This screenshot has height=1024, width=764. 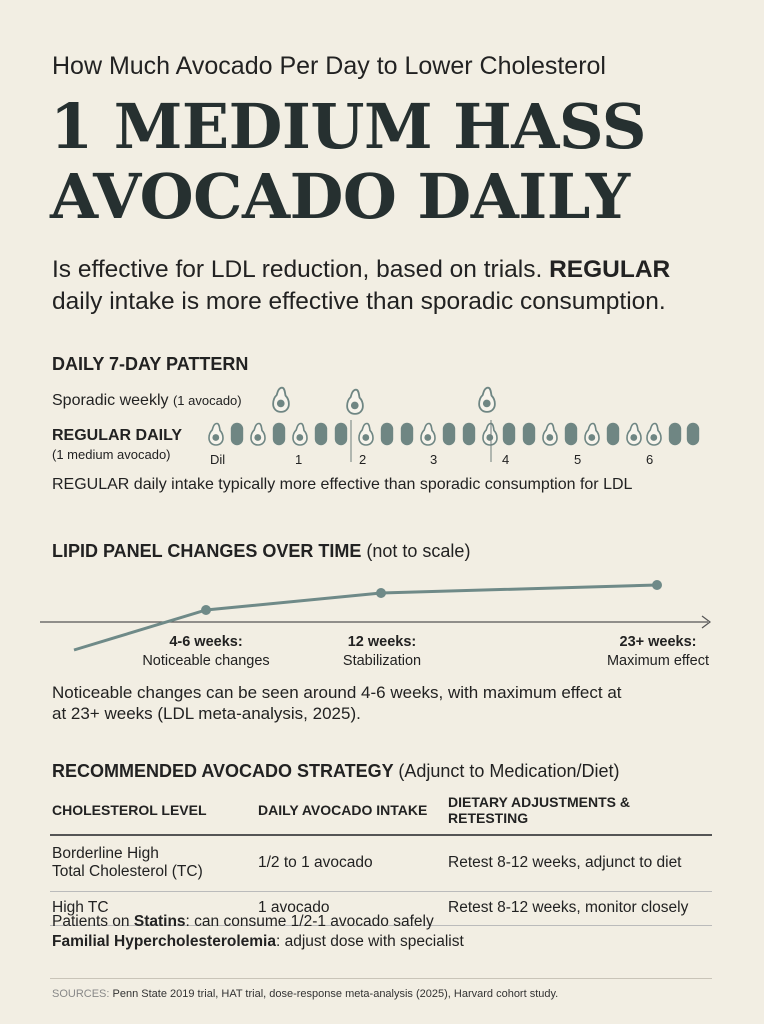 What do you see at coordinates (117, 435) in the screenshot?
I see `regular-label: REGULAR DAILY` at bounding box center [117, 435].